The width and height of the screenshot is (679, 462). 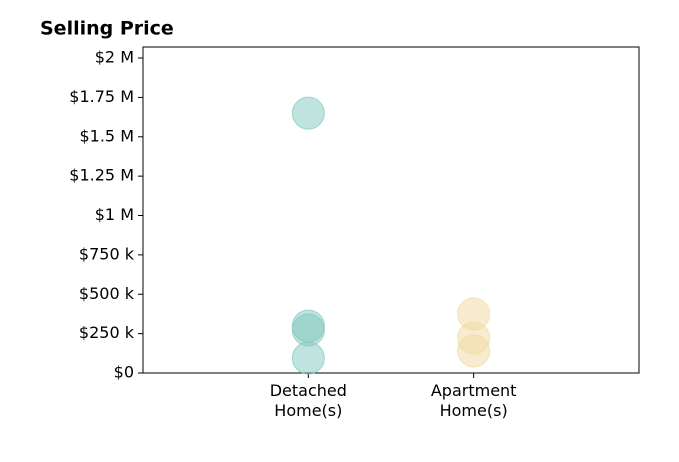 What do you see at coordinates (124, 372) in the screenshot?
I see `y-tick-label: $0` at bounding box center [124, 372].